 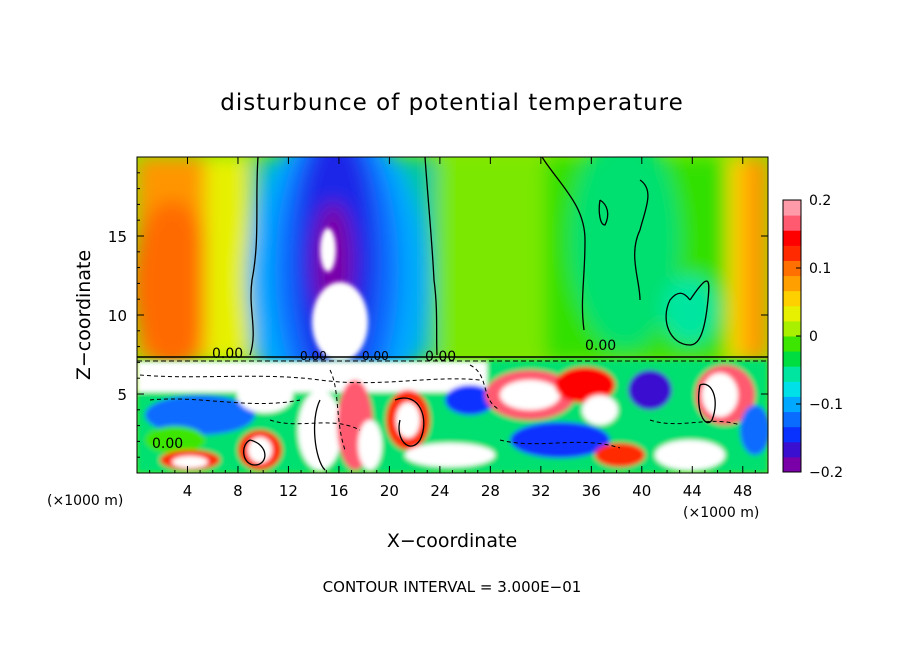 What do you see at coordinates (85, 501) in the screenshot?
I see `x-unit-left: (×1000 m)` at bounding box center [85, 501].